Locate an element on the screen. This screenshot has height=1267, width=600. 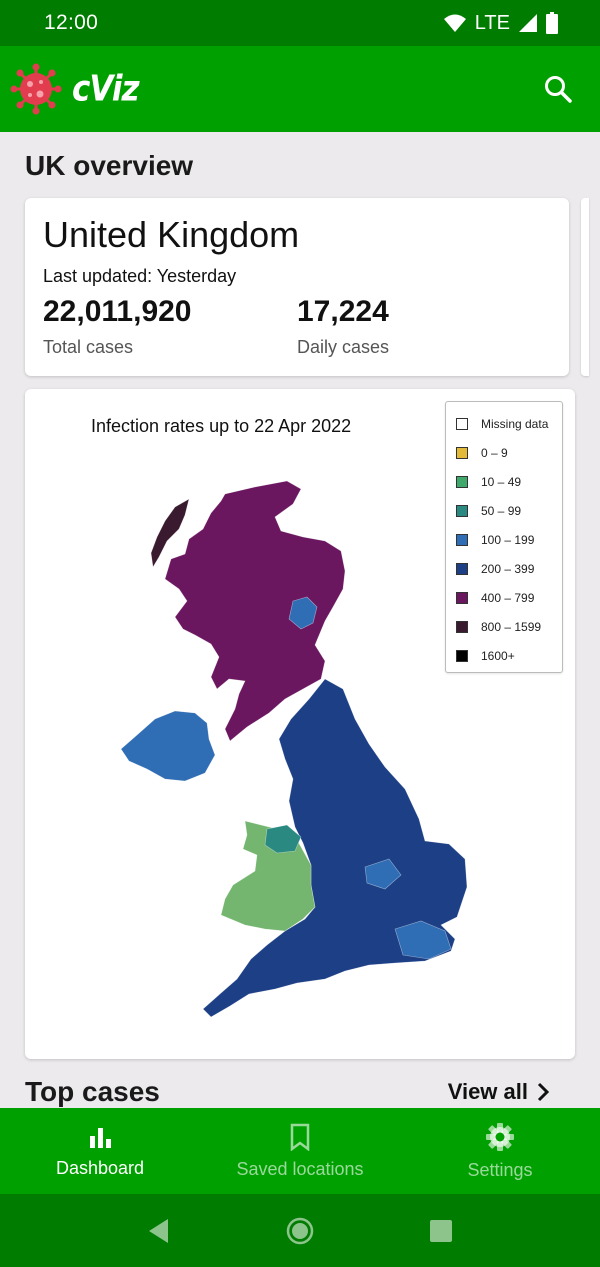
signal-icon is located at coordinates (528, 23).